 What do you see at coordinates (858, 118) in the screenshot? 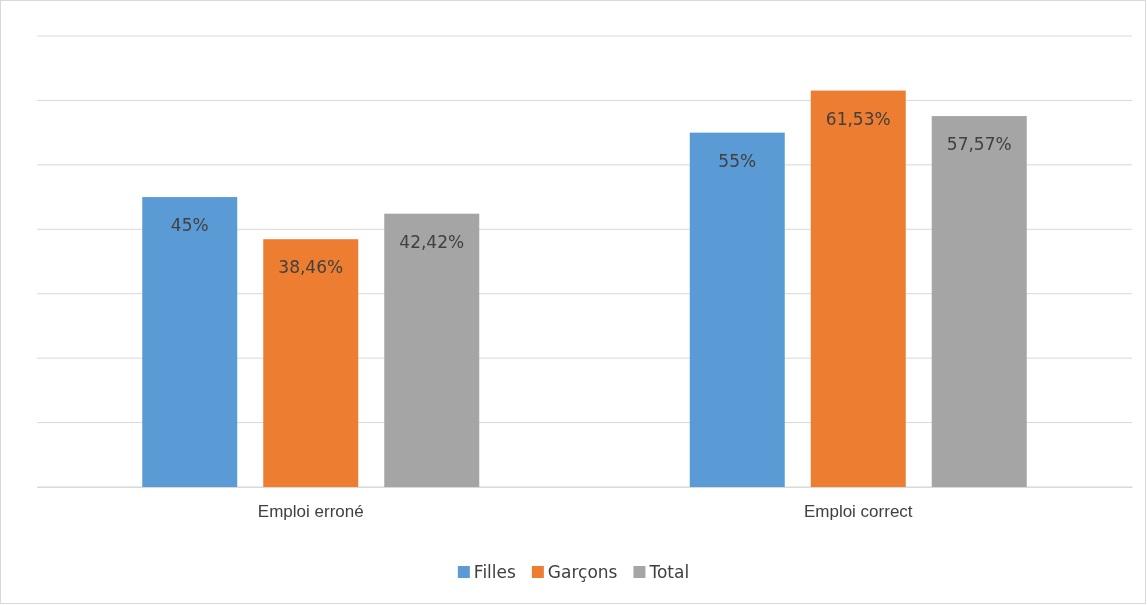
I see `data-label: 61,53%` at bounding box center [858, 118].